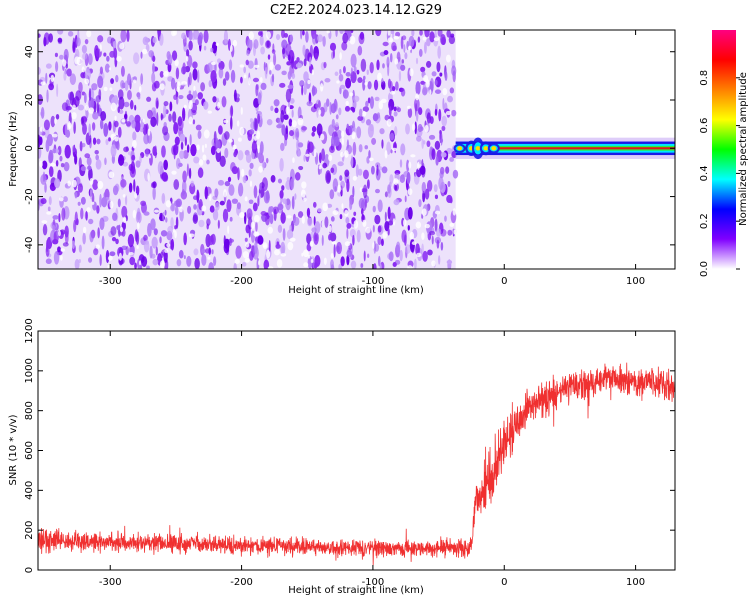 The height and width of the screenshot is (604, 750). What do you see at coordinates (356, 290) in the screenshot?
I see `spectrogram-x-label: Height of straight line (km)` at bounding box center [356, 290].